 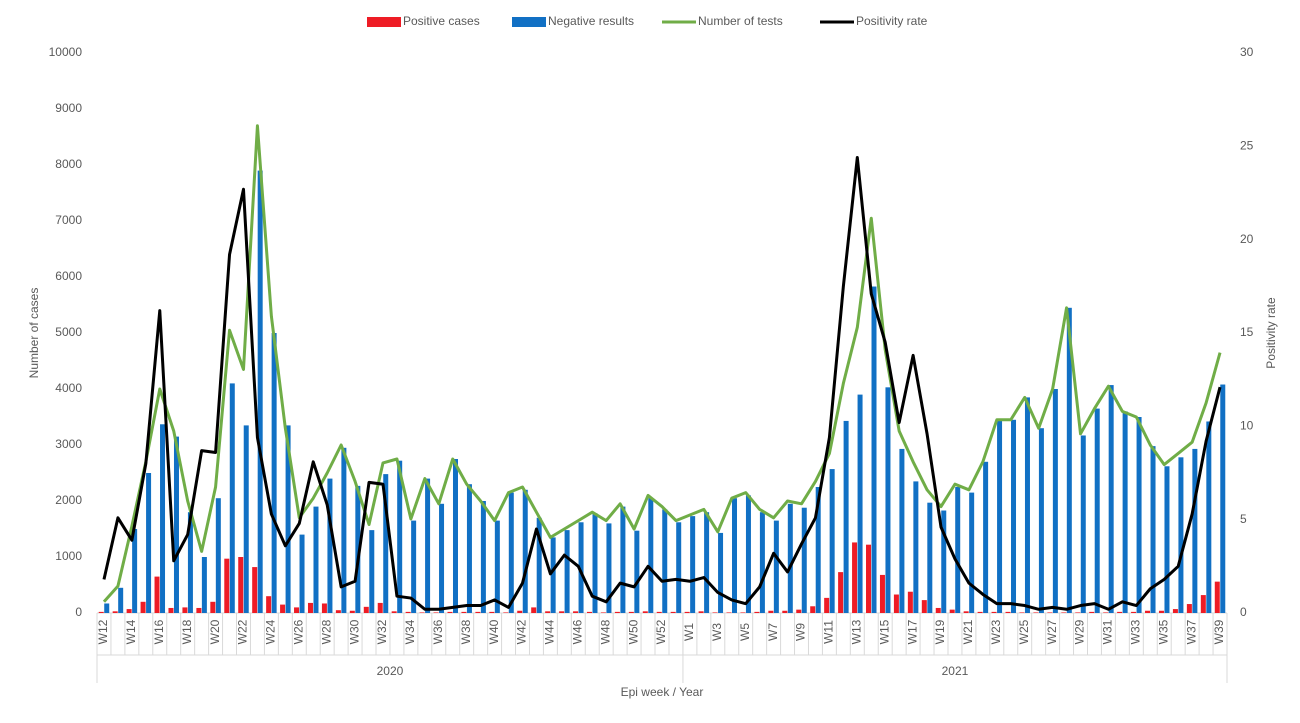 I want to click on x-tick-label: W15, so click(x=884, y=631).